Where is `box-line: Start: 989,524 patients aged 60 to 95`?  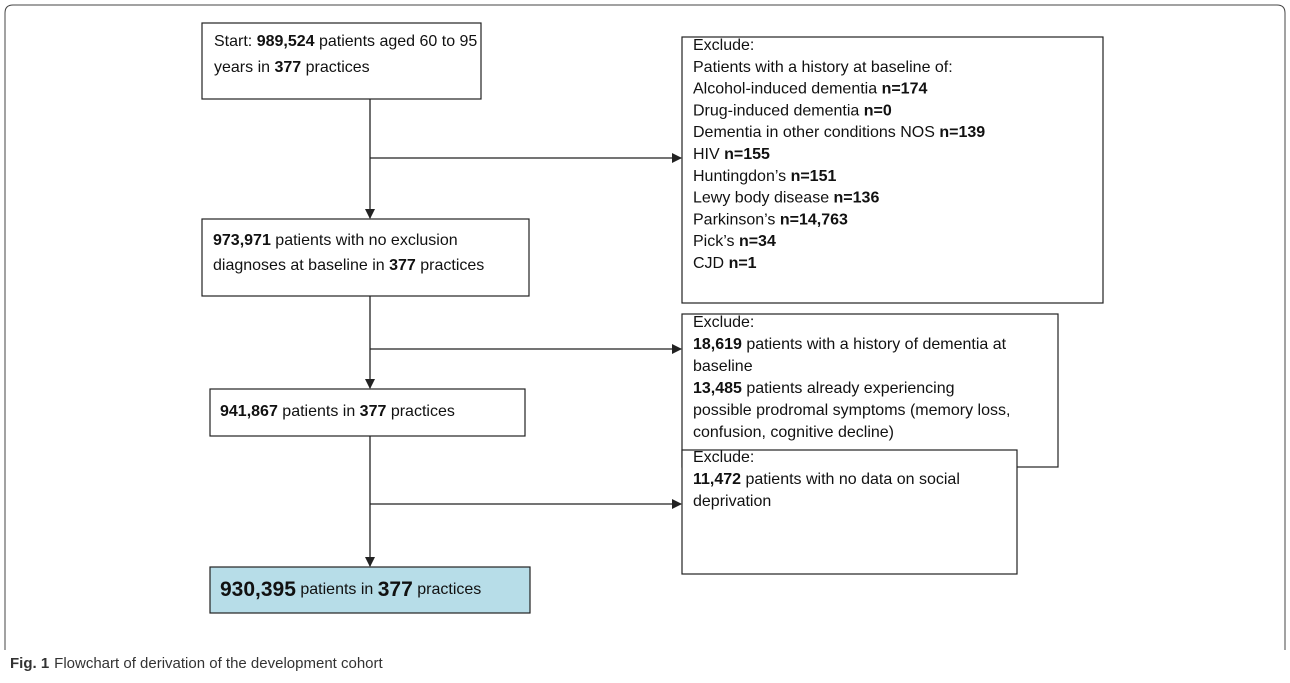
box-line: Start: 989,524 patients aged 60 to 95 is located at coordinates (345, 41).